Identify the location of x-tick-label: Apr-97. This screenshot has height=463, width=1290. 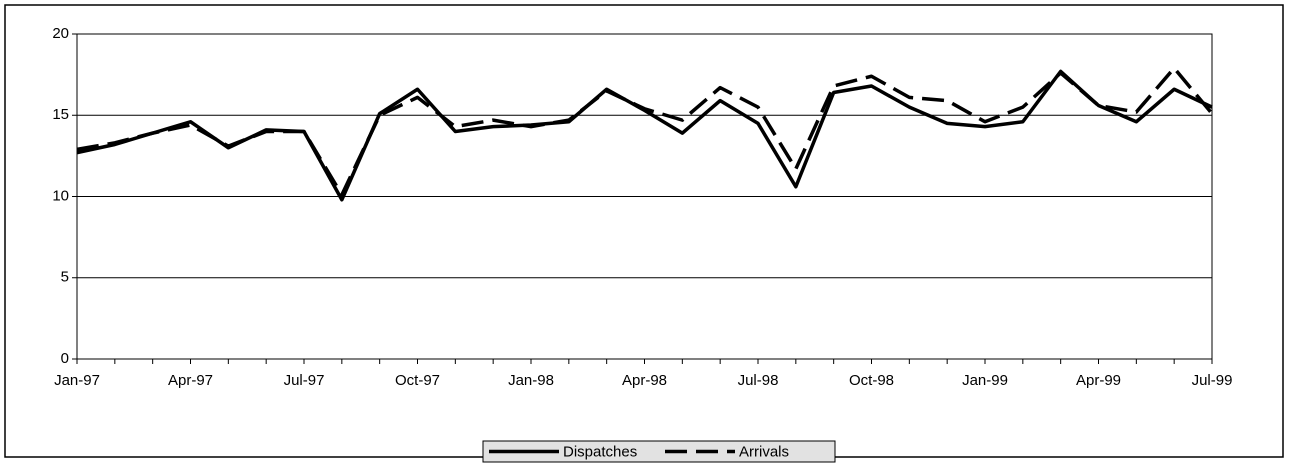
(190, 380).